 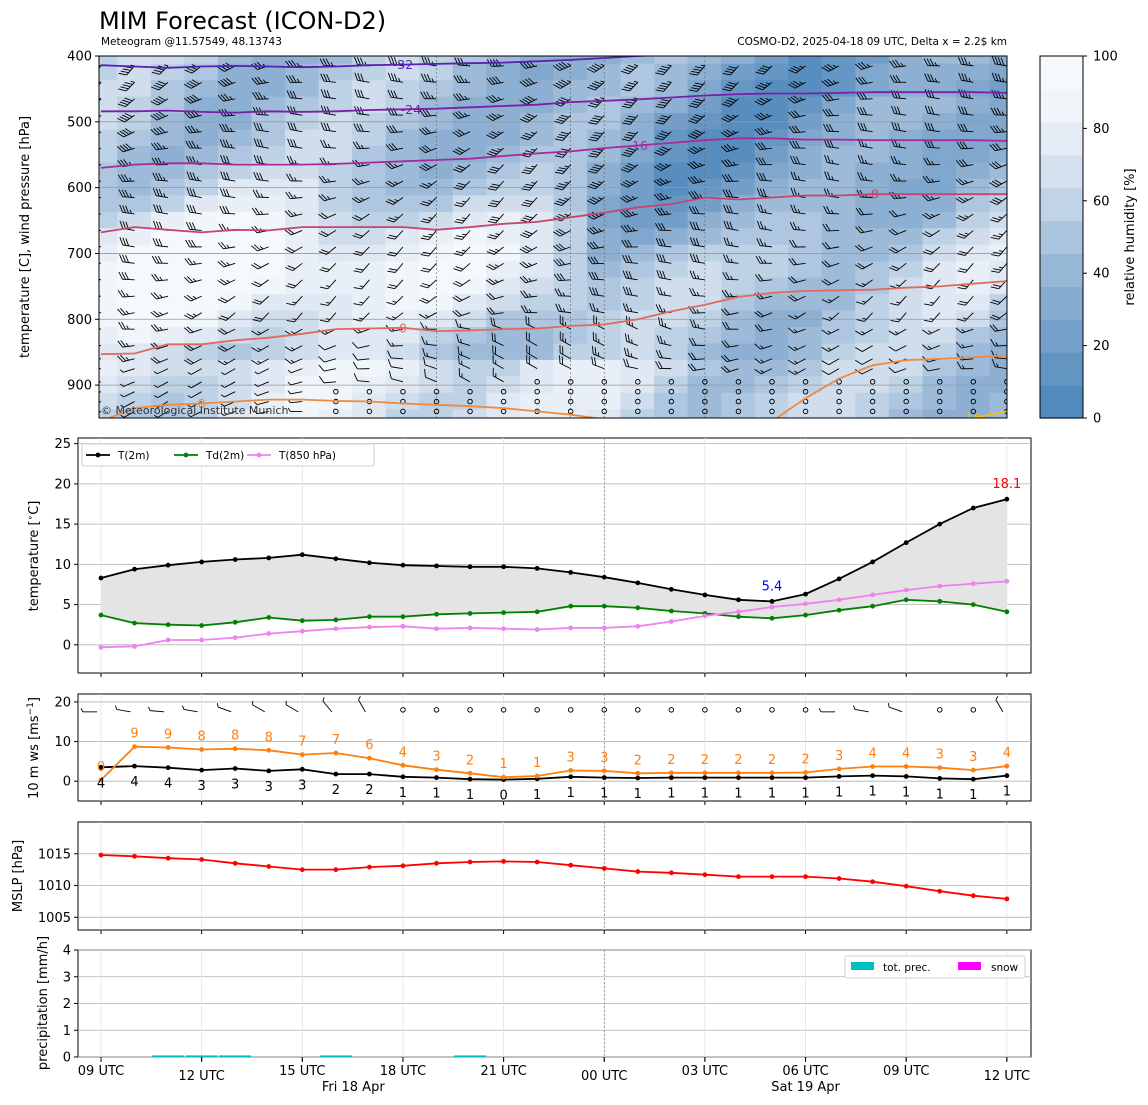 I want to click on upper-air-tick-label: 400, so click(x=79, y=57).